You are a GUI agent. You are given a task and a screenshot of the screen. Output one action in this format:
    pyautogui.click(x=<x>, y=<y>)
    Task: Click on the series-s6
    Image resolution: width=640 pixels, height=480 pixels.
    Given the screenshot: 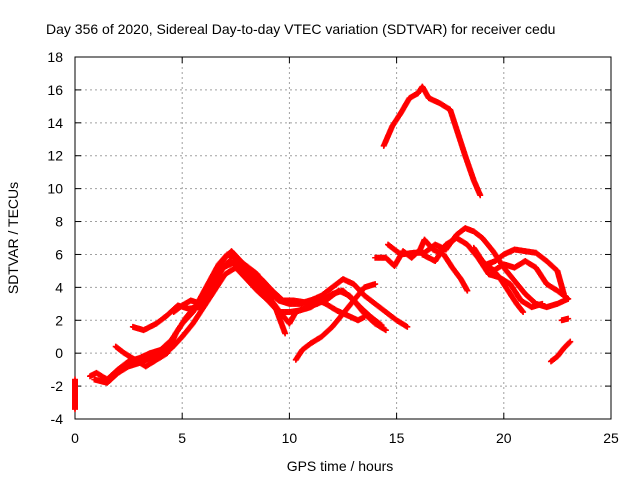 What is the action you would take?
    pyautogui.click(x=335, y=322)
    